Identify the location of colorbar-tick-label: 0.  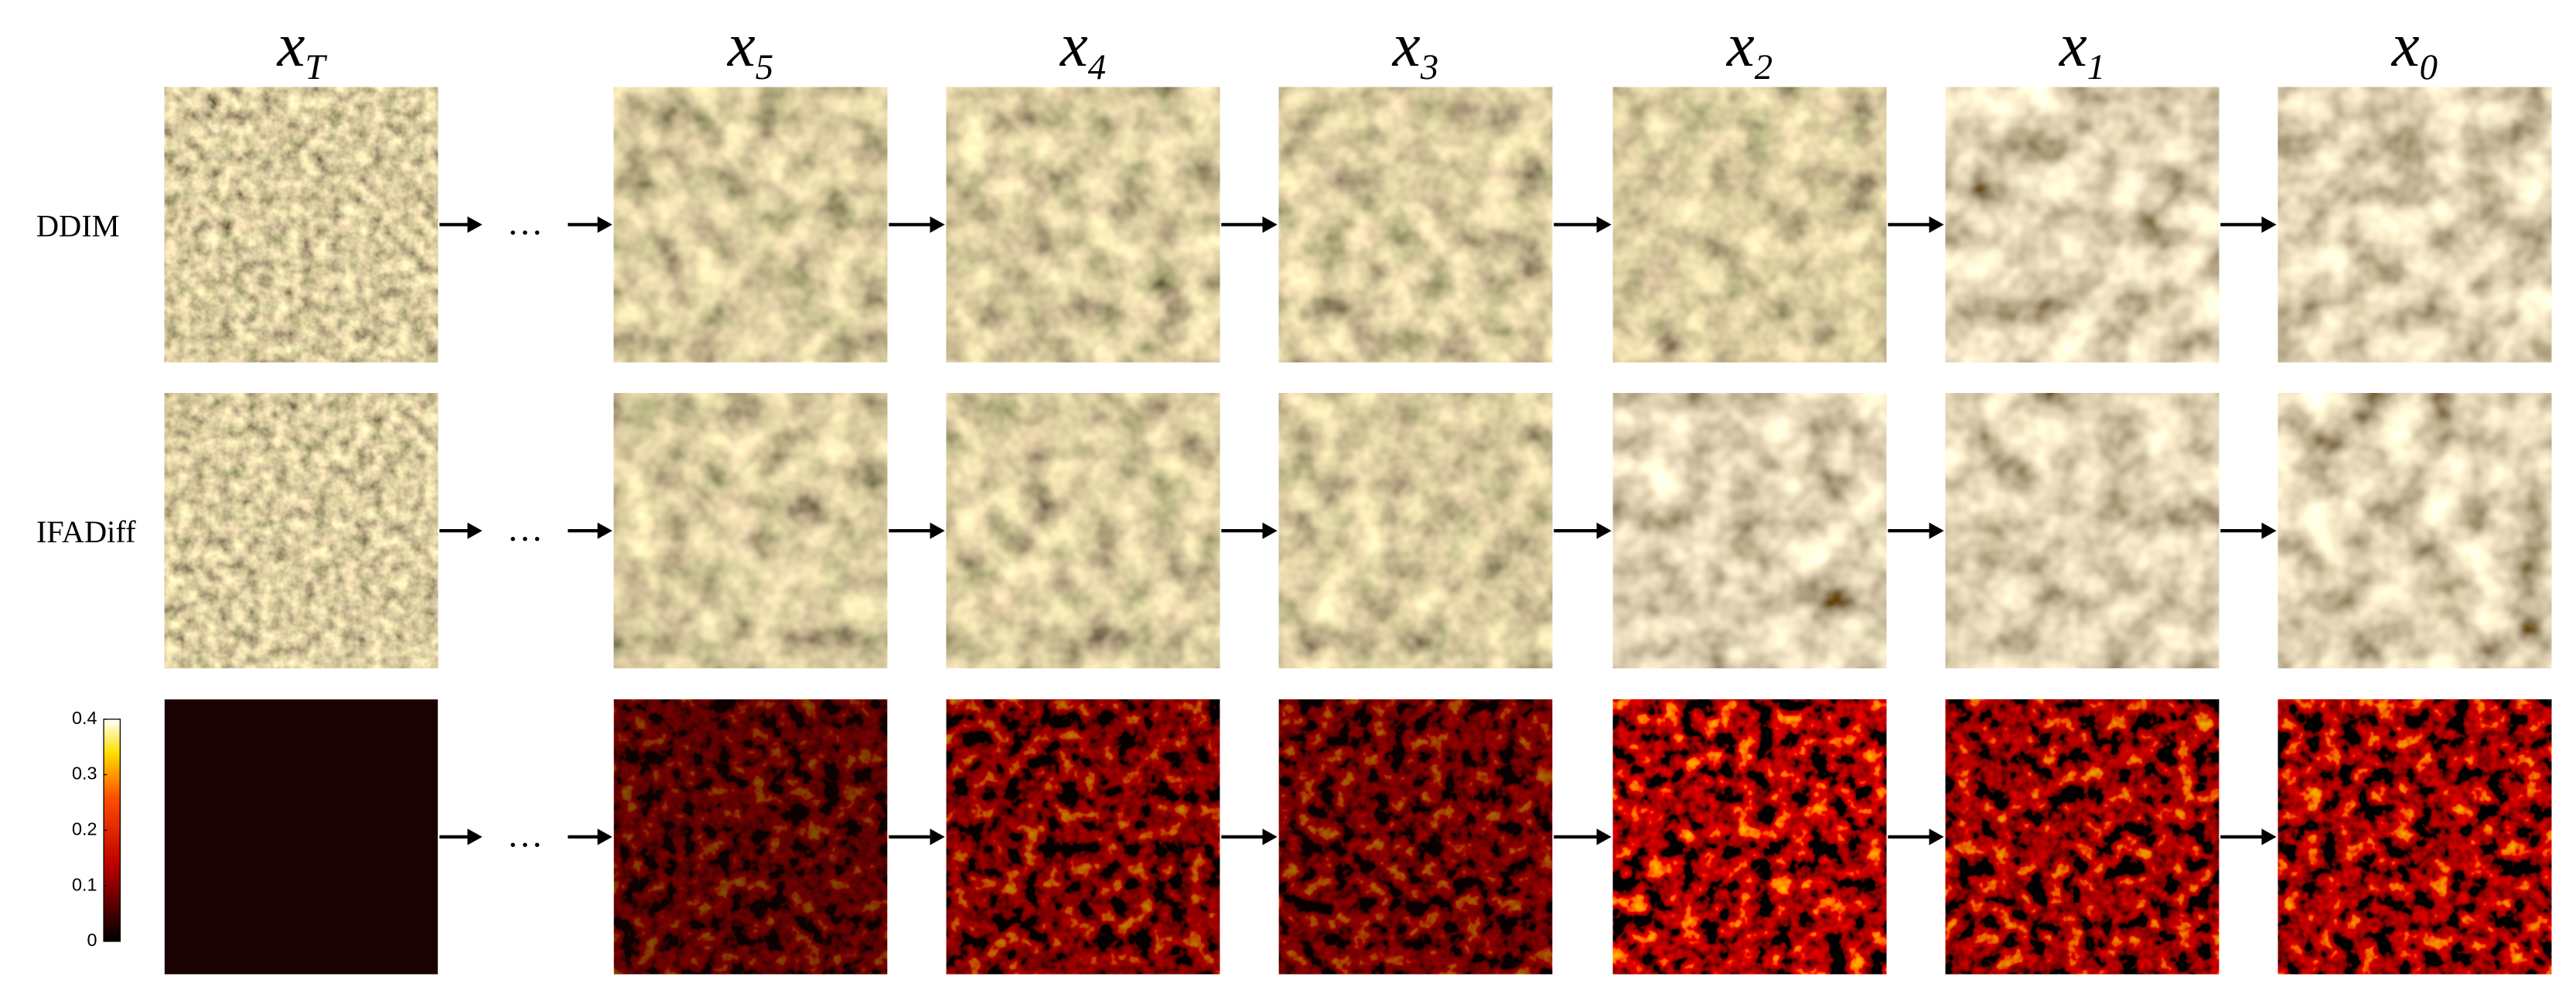
(92, 940).